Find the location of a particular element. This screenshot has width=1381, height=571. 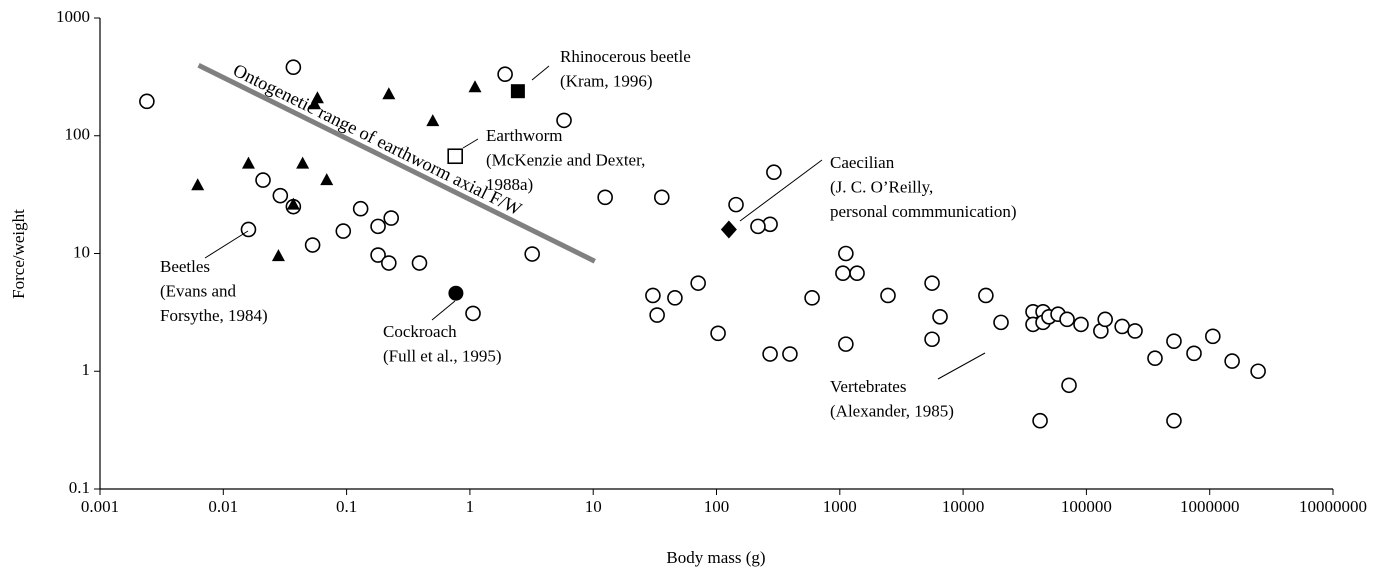

x-tick-label: 0.01 is located at coordinates (223, 506).